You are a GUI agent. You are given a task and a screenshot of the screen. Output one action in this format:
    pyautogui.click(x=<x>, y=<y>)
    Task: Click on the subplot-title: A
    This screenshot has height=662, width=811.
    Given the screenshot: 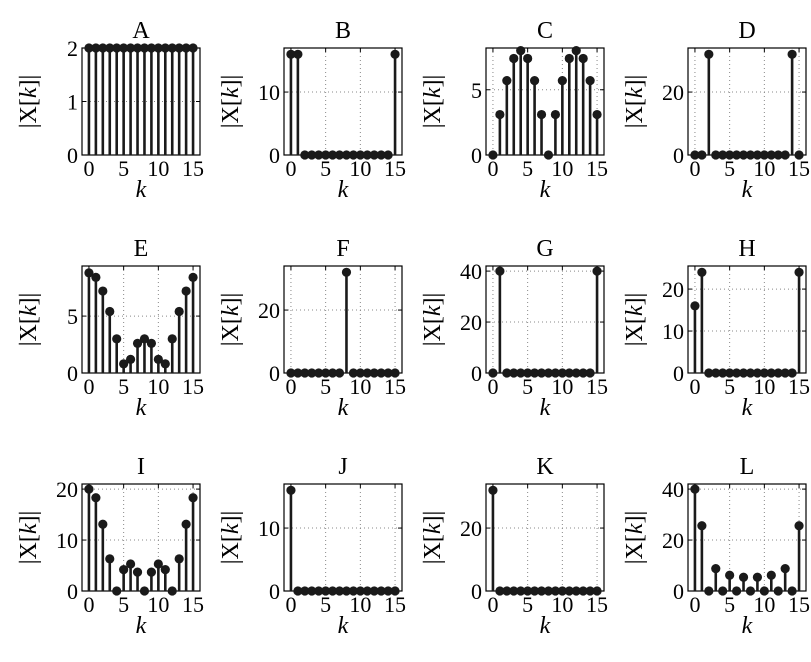 What is the action you would take?
    pyautogui.click(x=141, y=31)
    